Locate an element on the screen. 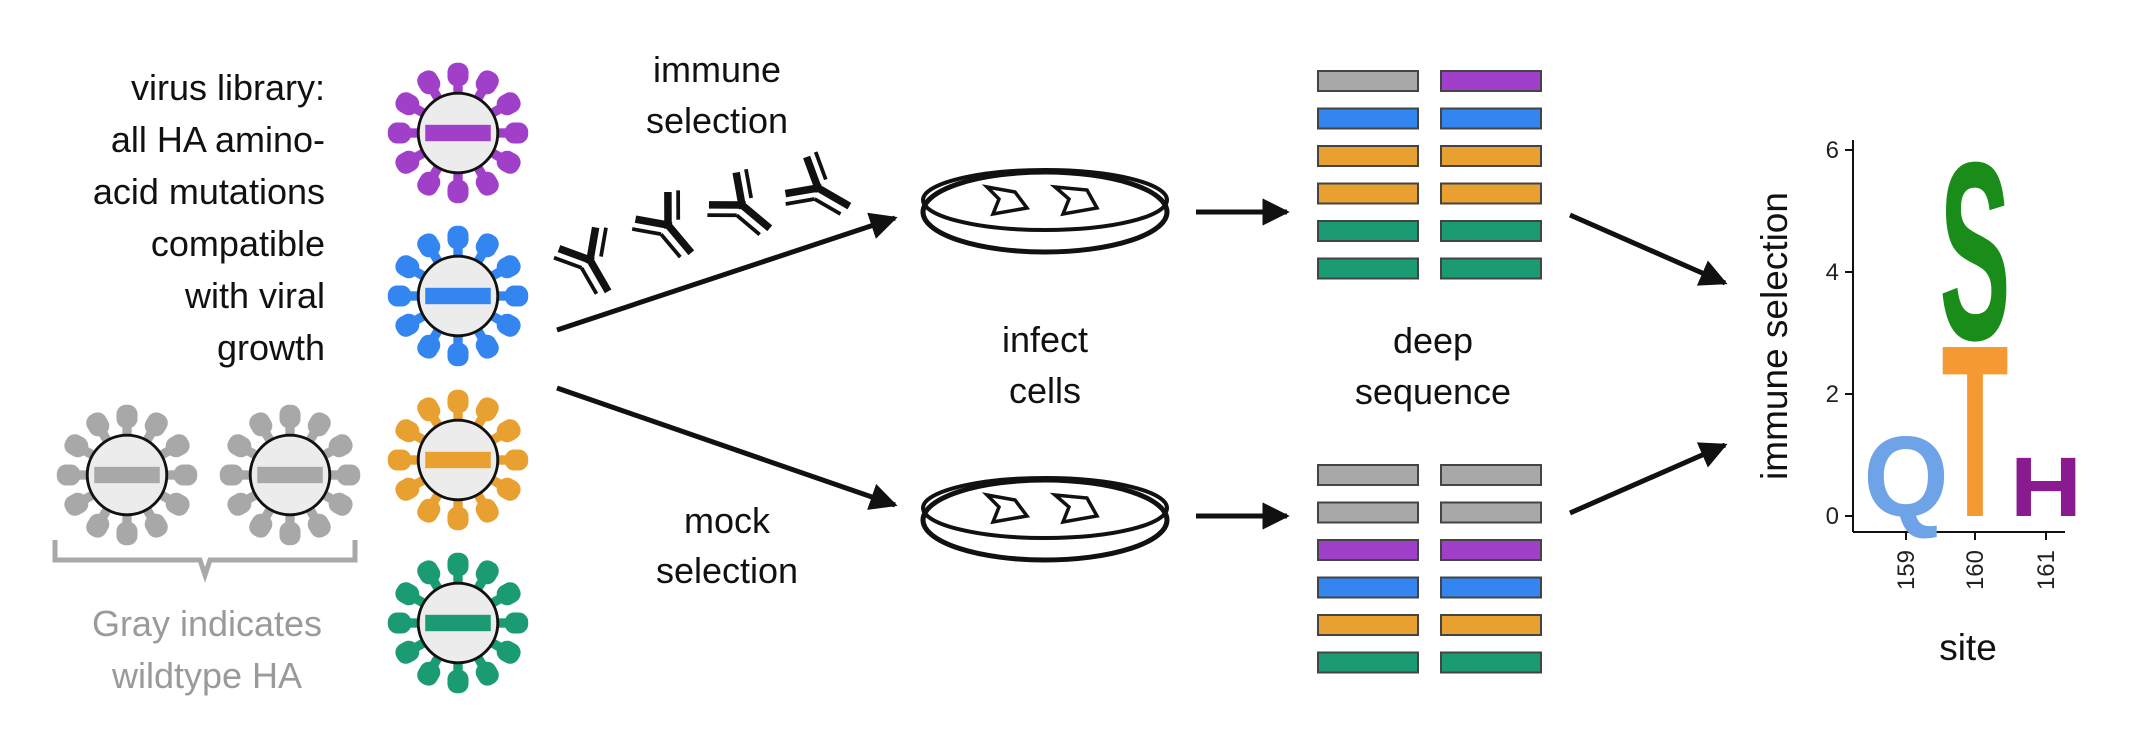  infect-cells-line-1: infect is located at coordinates (1045, 339).